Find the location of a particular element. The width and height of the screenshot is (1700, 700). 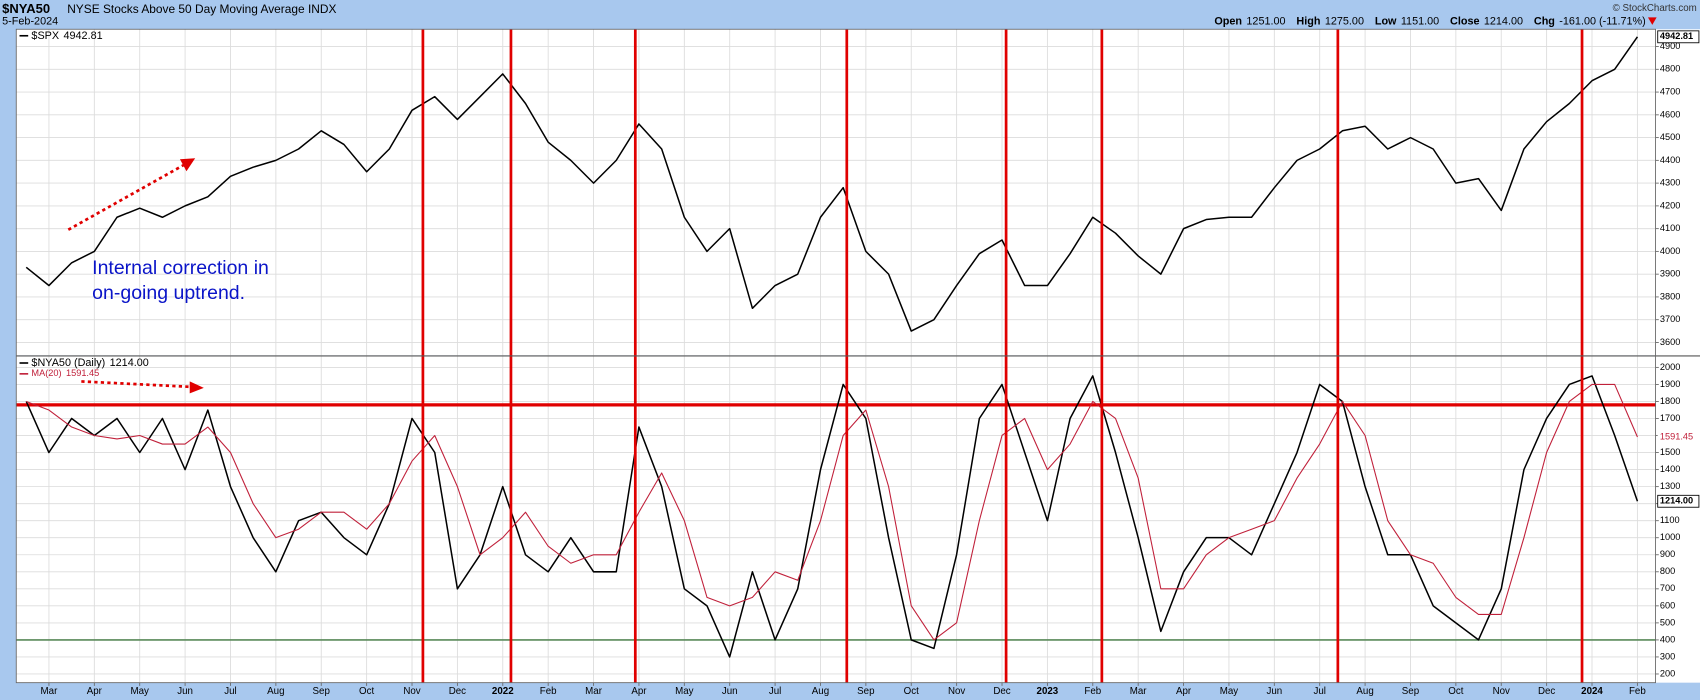

symbol: $NYA50 is located at coordinates (26, 8).